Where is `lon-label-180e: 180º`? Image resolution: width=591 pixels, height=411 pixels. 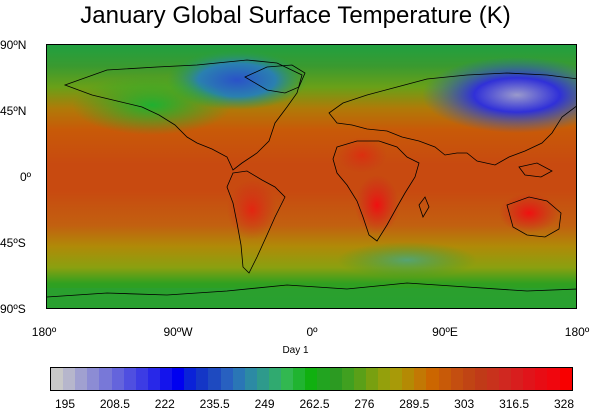 lon-label-180e: 180º is located at coordinates (577, 332).